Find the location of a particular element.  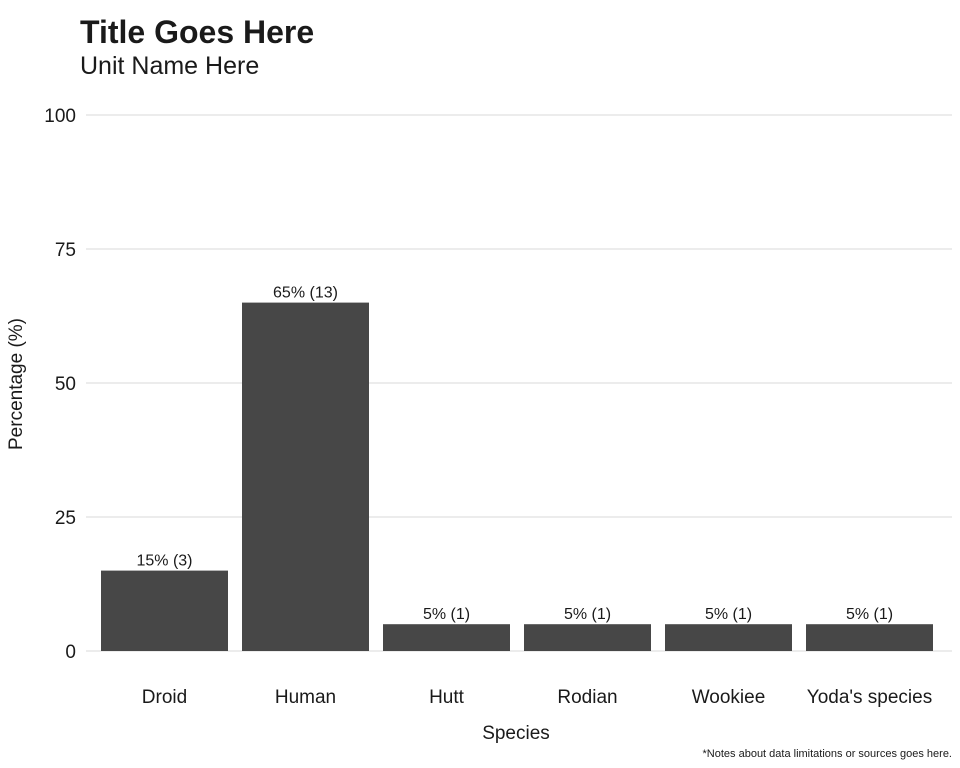

y-tick-label: 25 is located at coordinates (65, 518).